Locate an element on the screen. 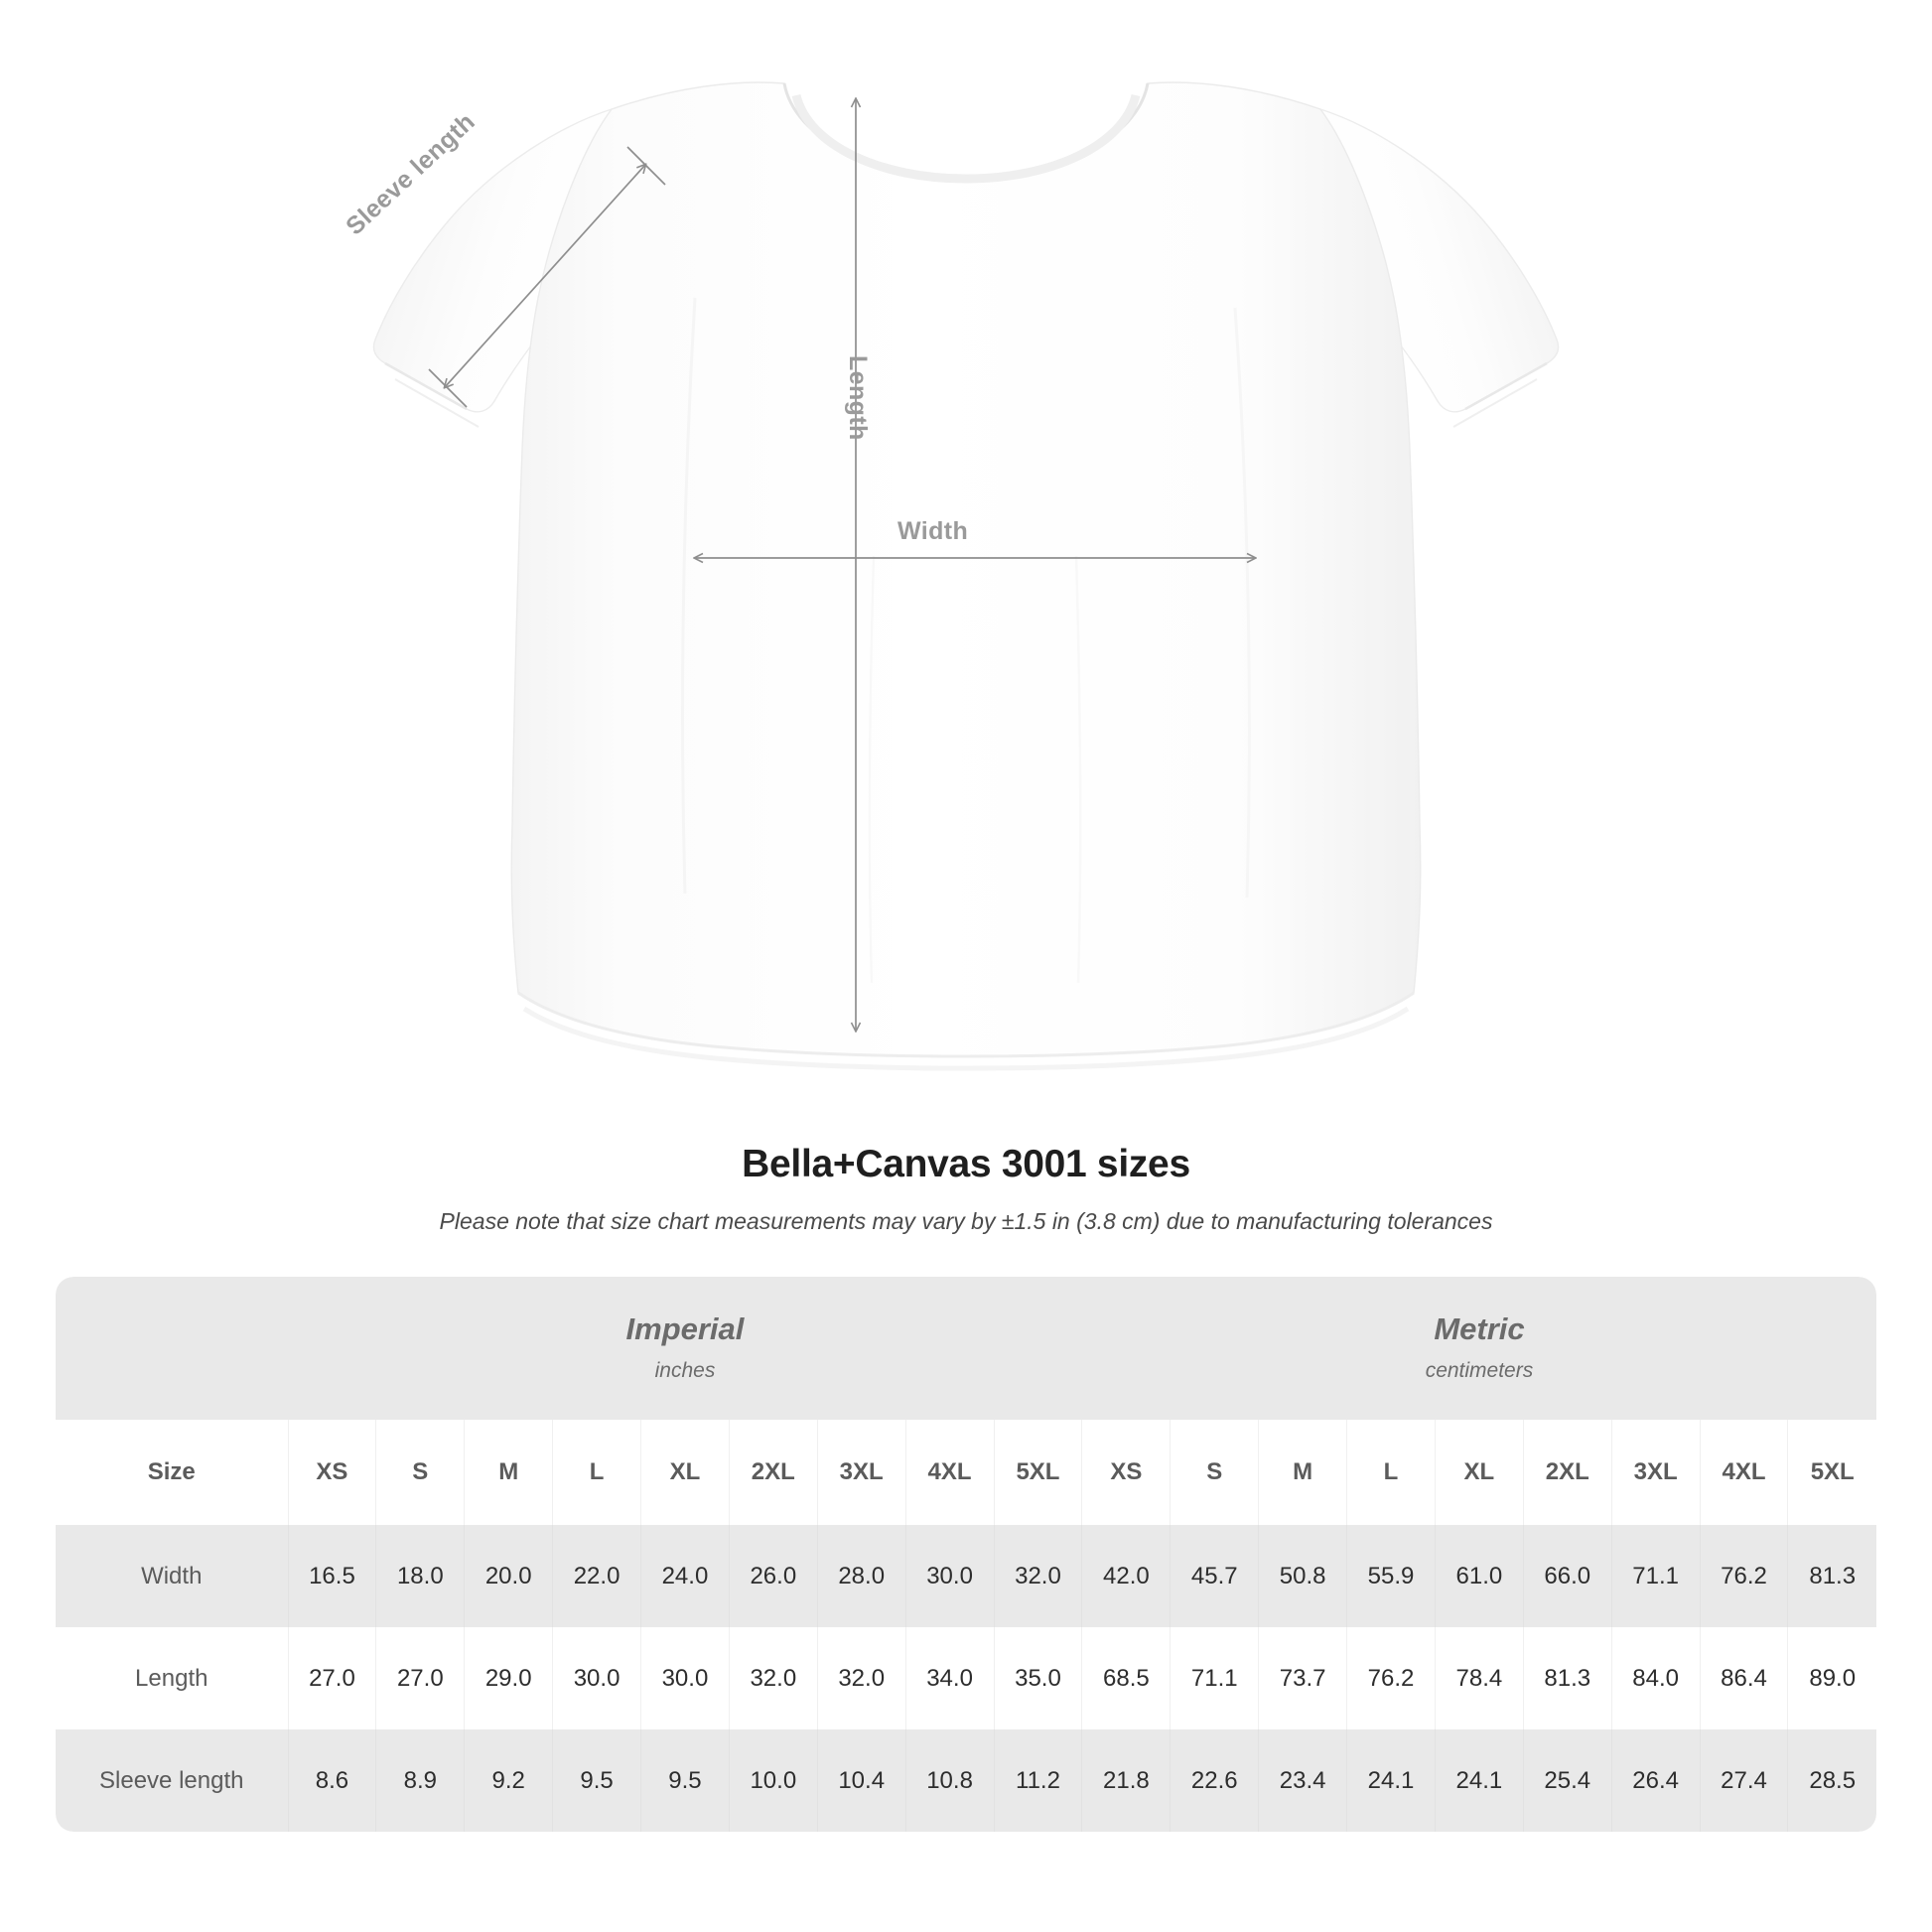  size-column-header-xs-metric: XS is located at coordinates (1126, 1472).